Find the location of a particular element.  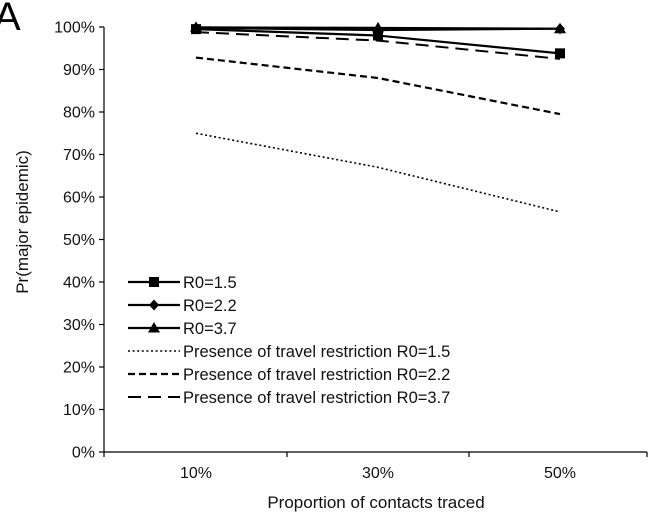

y-tick-label: 90% is located at coordinates (79, 70).